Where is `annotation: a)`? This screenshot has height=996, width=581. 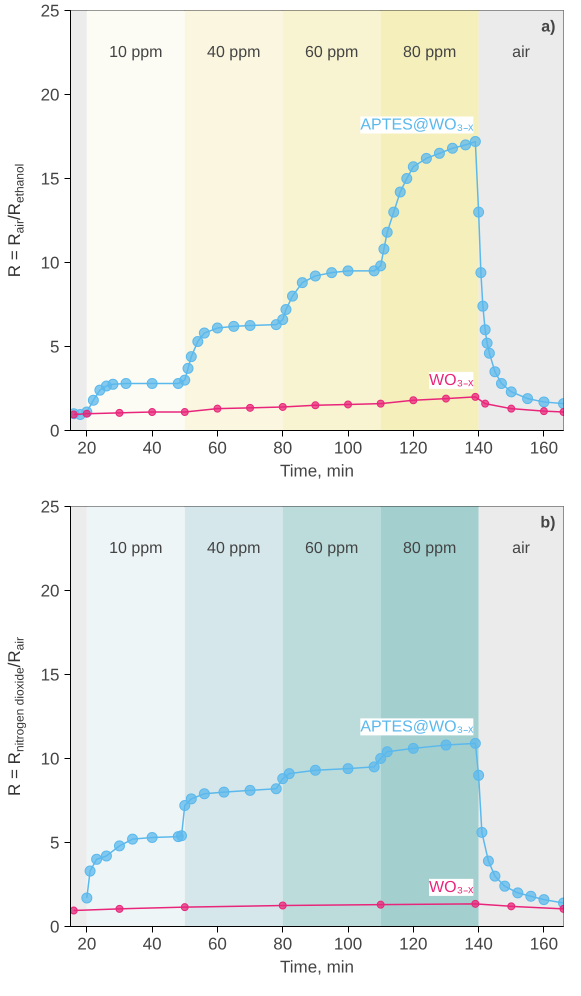
annotation: a) is located at coordinates (548, 27).